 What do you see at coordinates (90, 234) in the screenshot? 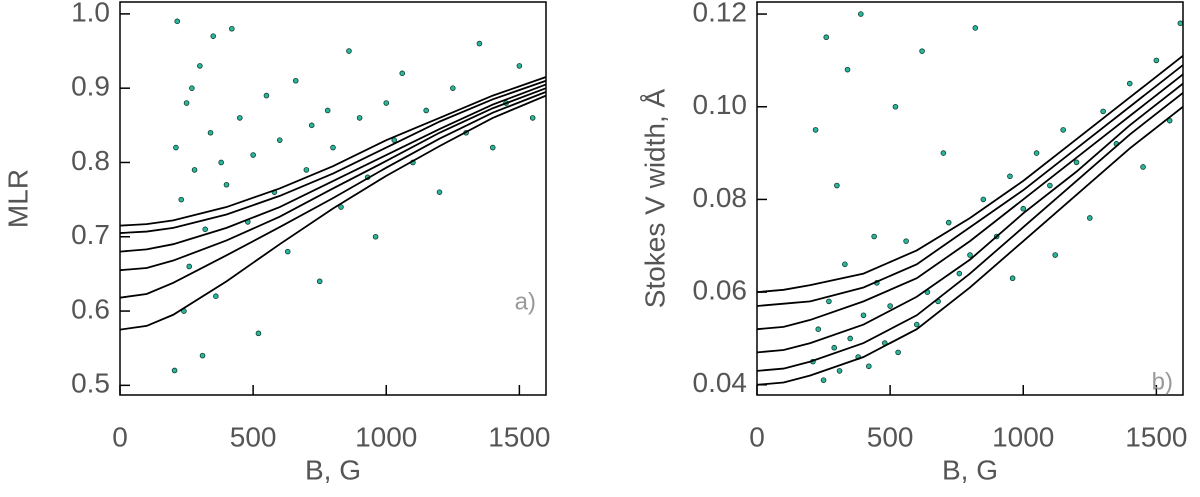
I see `y-tick-label: 0.7` at bounding box center [90, 234].